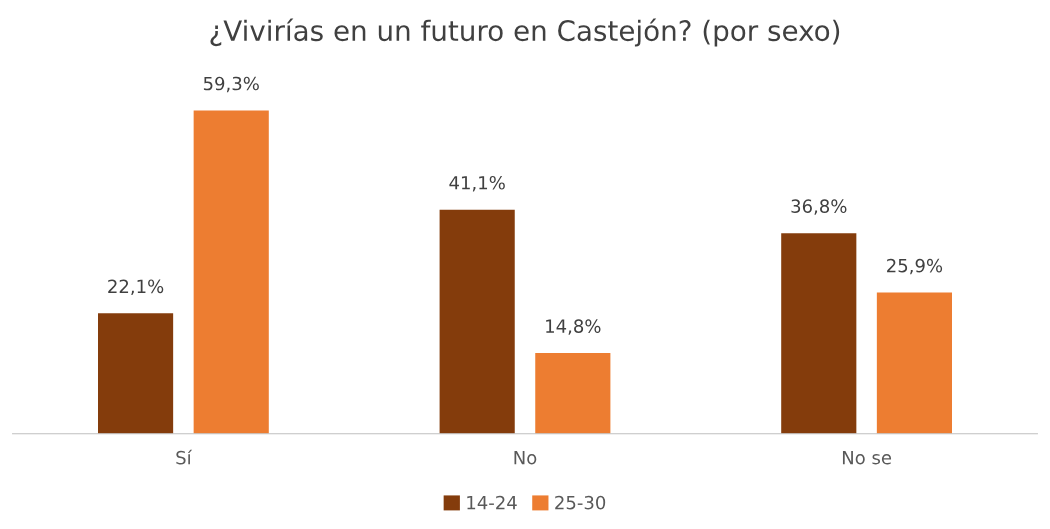 Image resolution: width=1050 pixels, height=529 pixels. I want to click on data-label: 59,3%, so click(231, 84).